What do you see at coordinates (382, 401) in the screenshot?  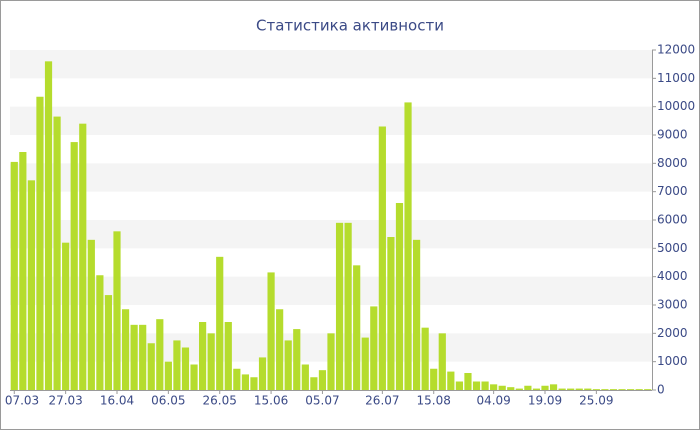 I see `x-tick-label: 26.07` at bounding box center [382, 401].